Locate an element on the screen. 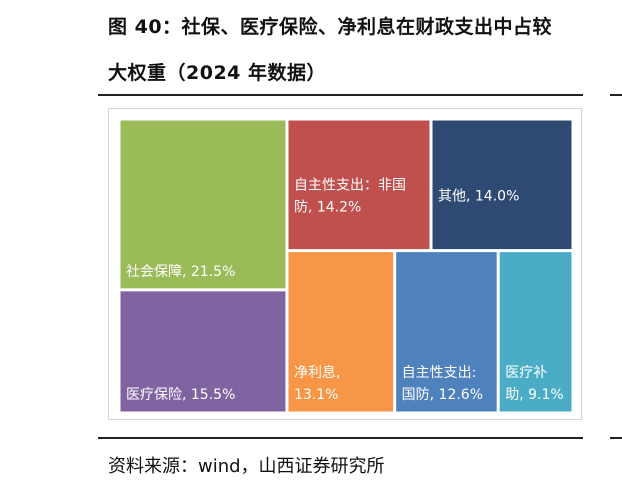  treemap-label-2-line-0: 自主性支出：非国 is located at coordinates (350, 186).